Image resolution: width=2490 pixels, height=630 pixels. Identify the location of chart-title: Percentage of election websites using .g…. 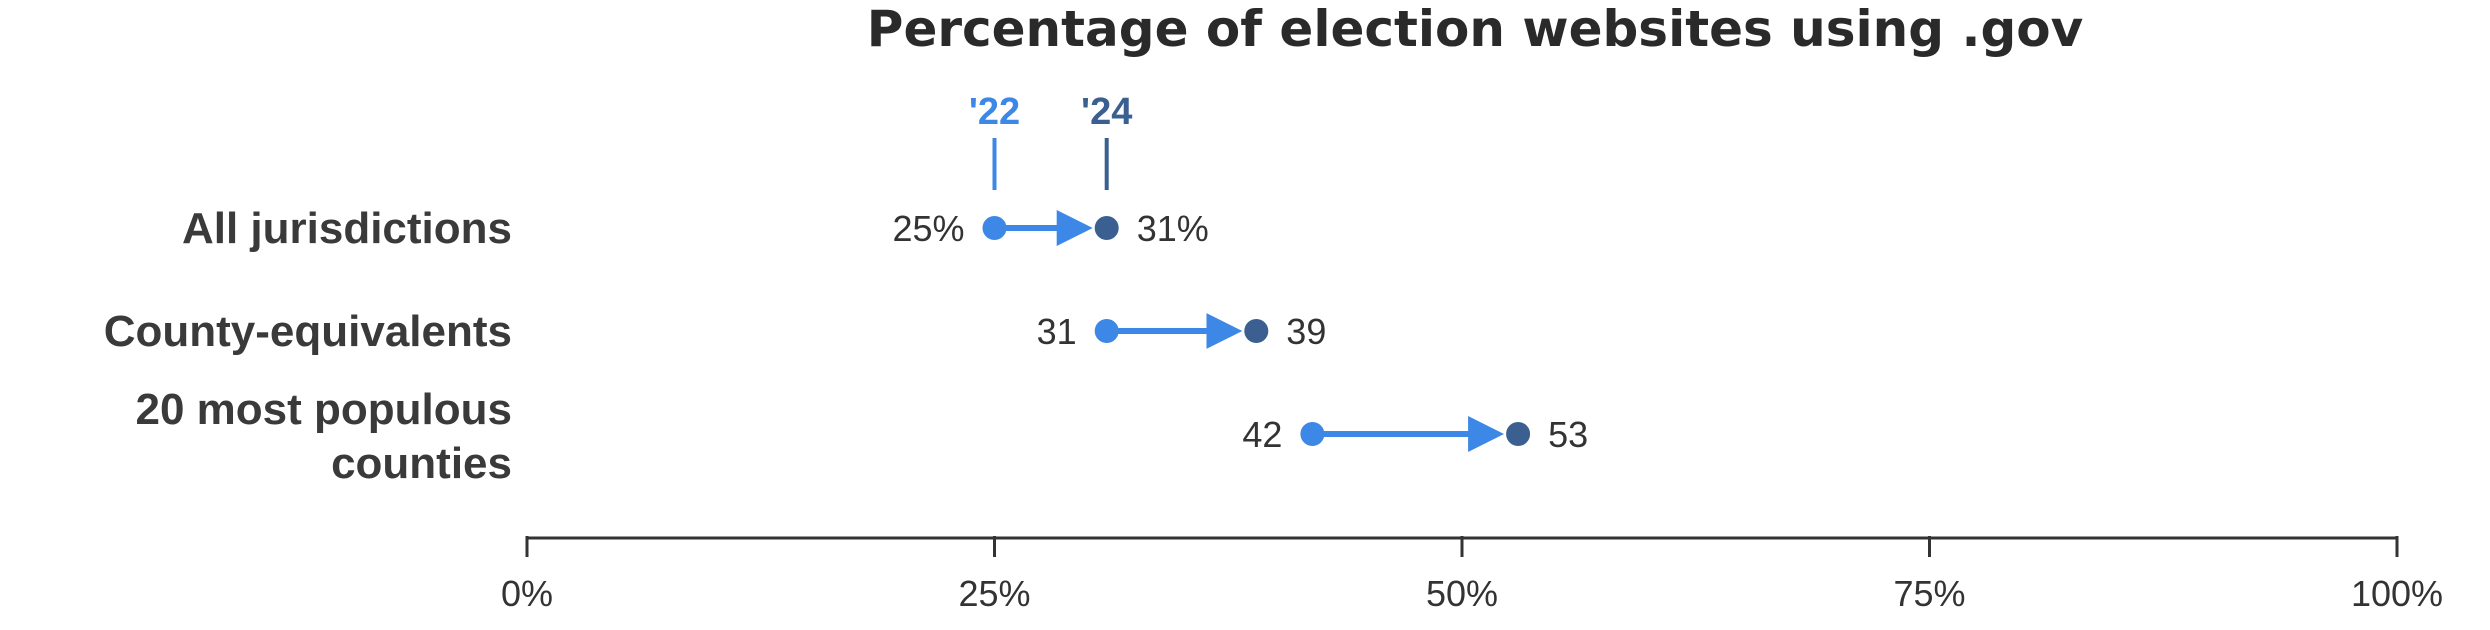
(1475, 29).